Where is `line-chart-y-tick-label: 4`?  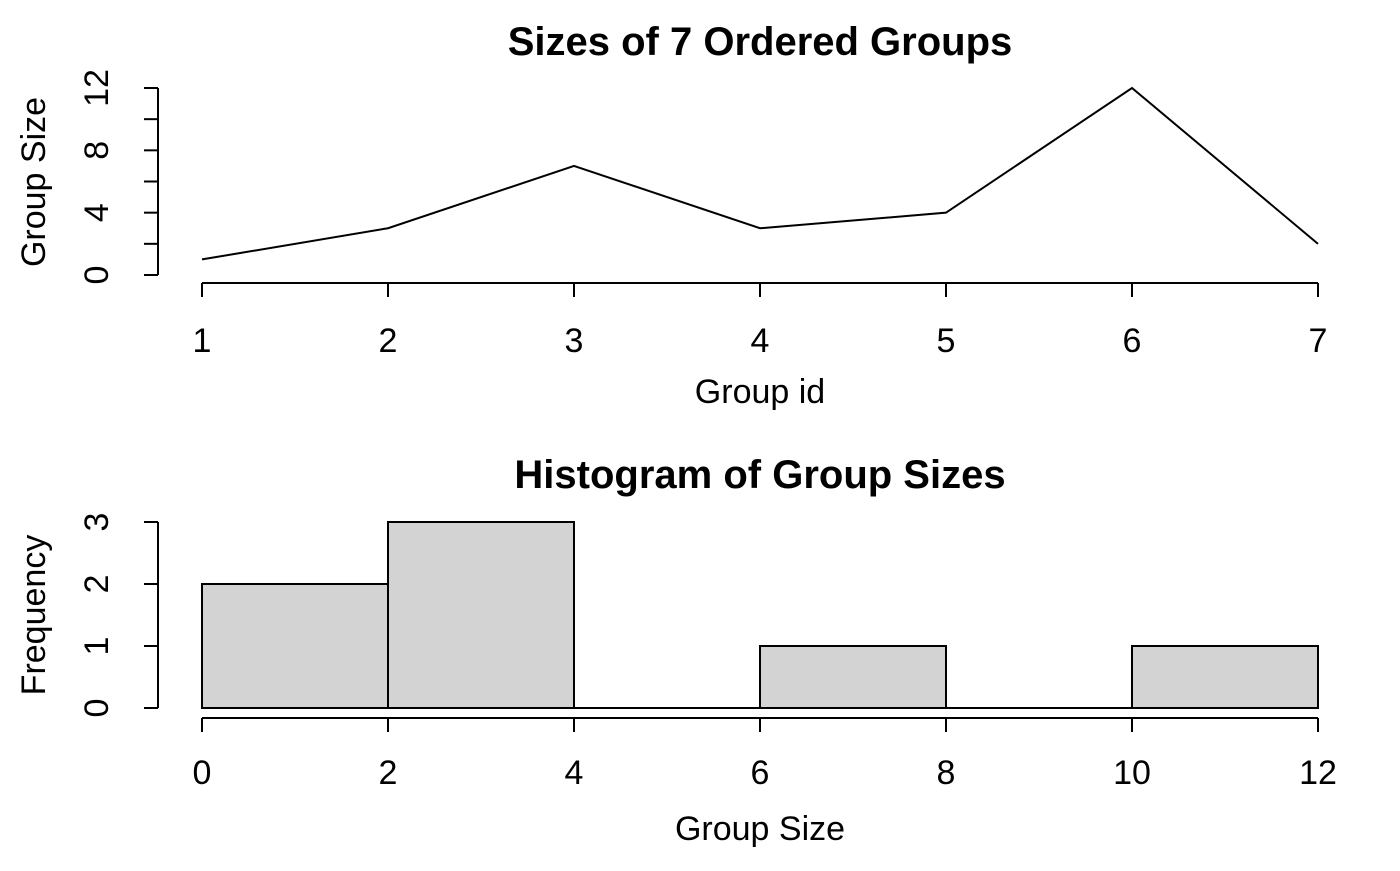
line-chart-y-tick-label: 4 is located at coordinates (97, 212).